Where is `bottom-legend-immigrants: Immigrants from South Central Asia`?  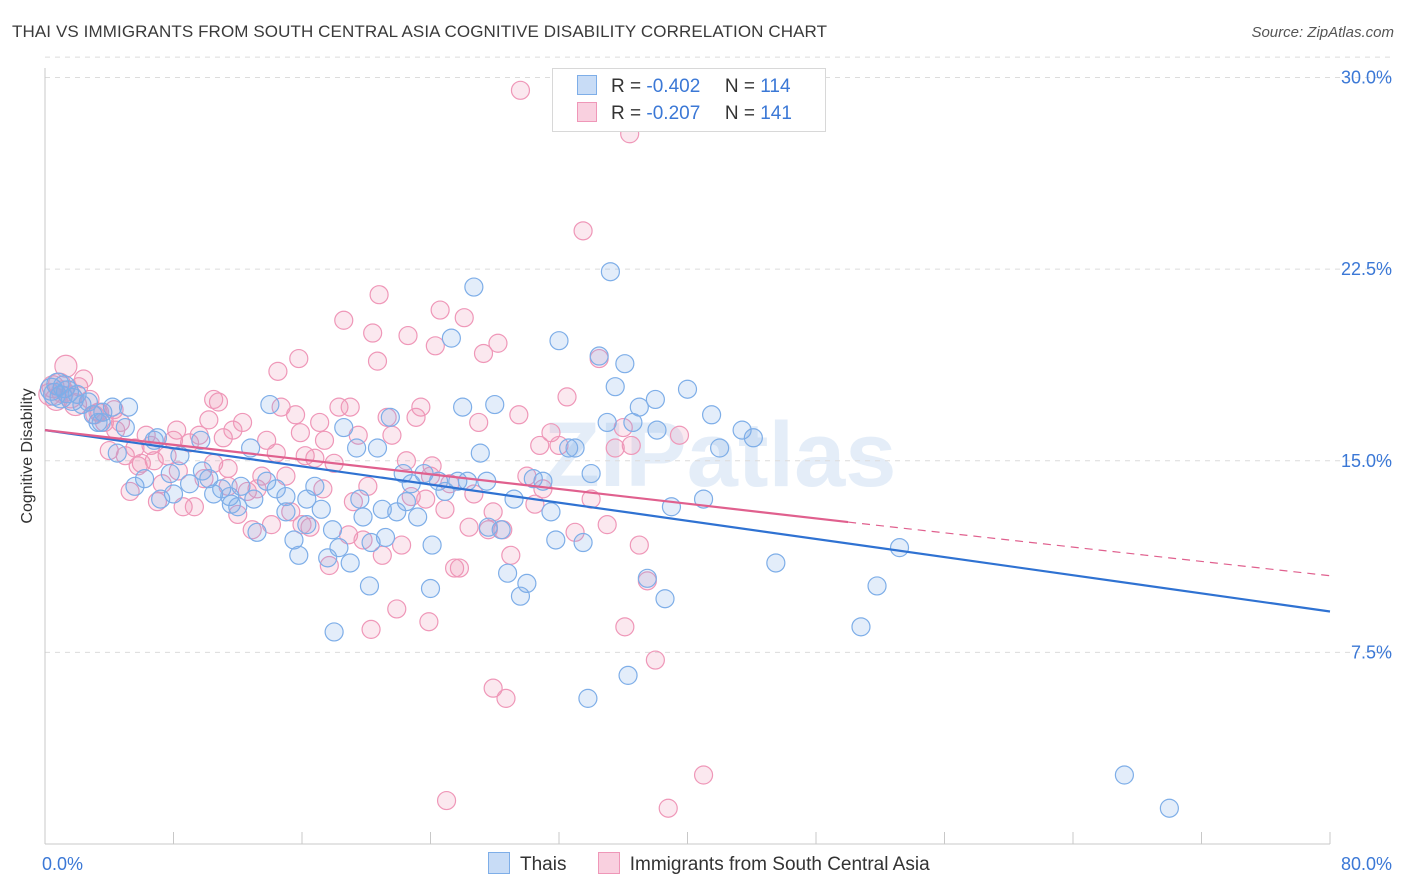
bottom-legend-immigrants: Immigrants from South Central Asia is located at coordinates (763, 864).